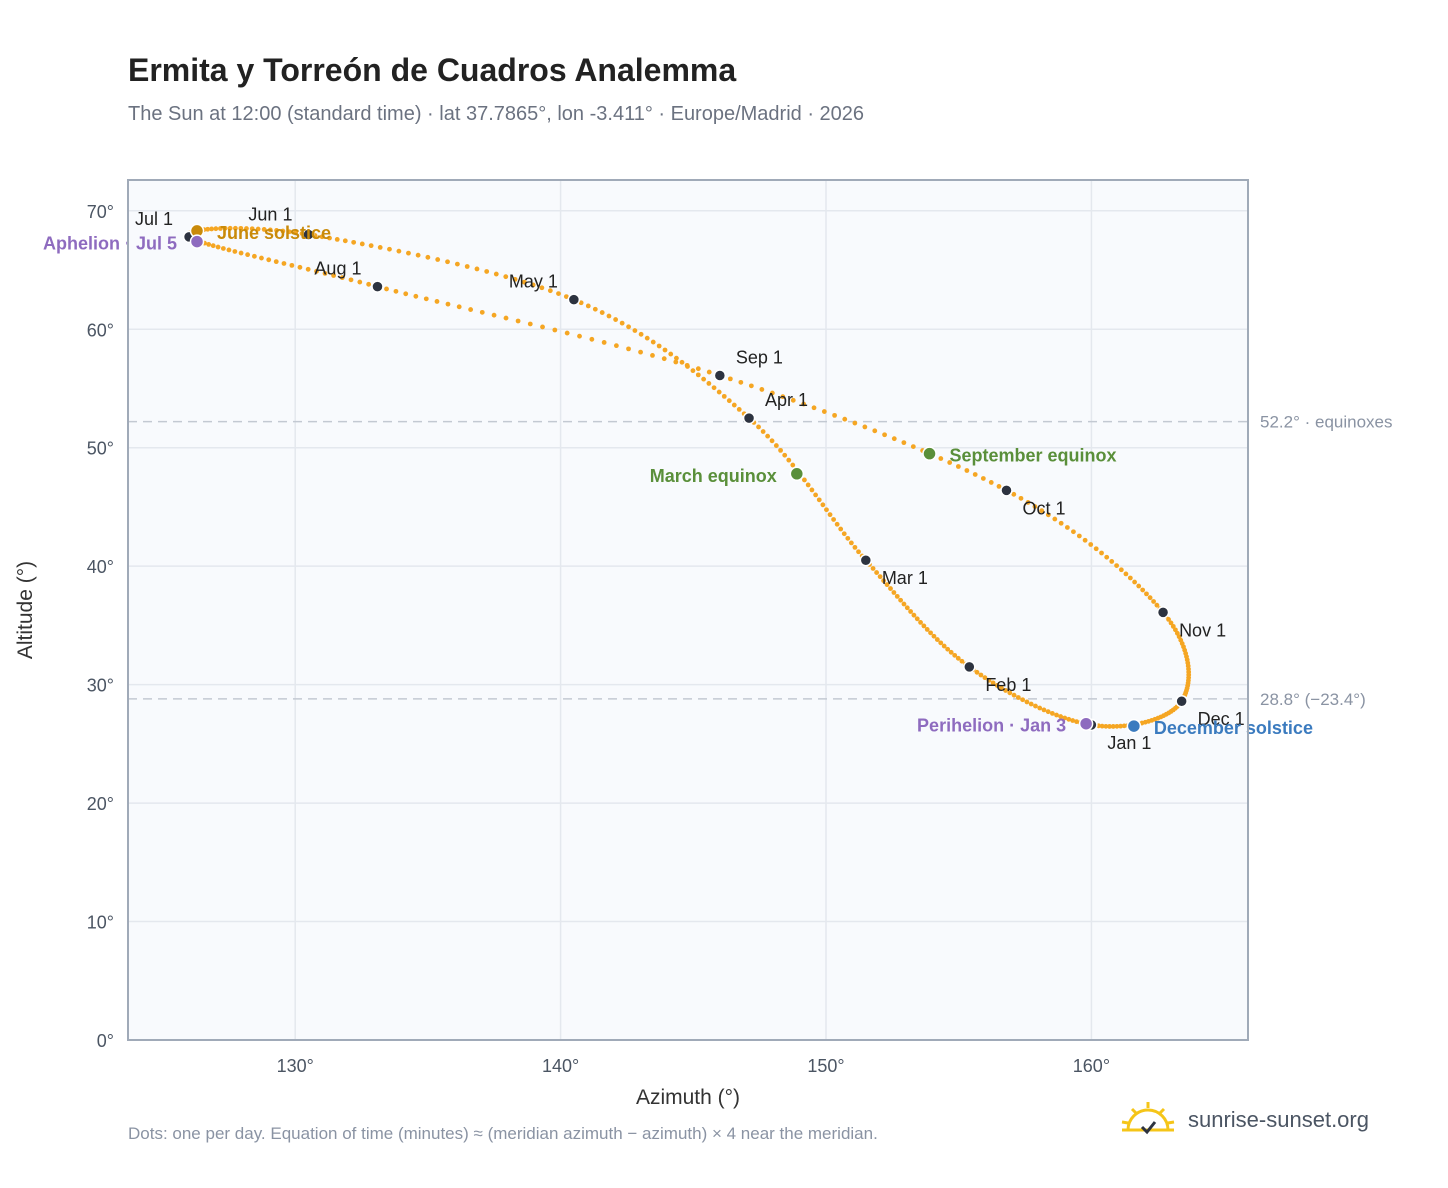 The height and width of the screenshot is (1188, 1448). I want to click on month-label: Dec 1, so click(1221, 719).